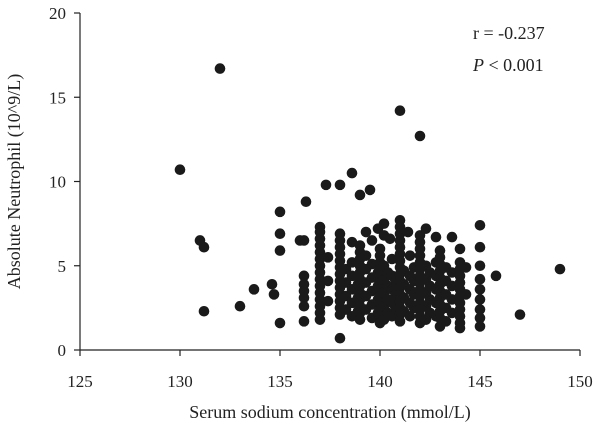 This screenshot has width=600, height=427. Describe the element at coordinates (480, 381) in the screenshot. I see `x-tick-label: 145` at that location.